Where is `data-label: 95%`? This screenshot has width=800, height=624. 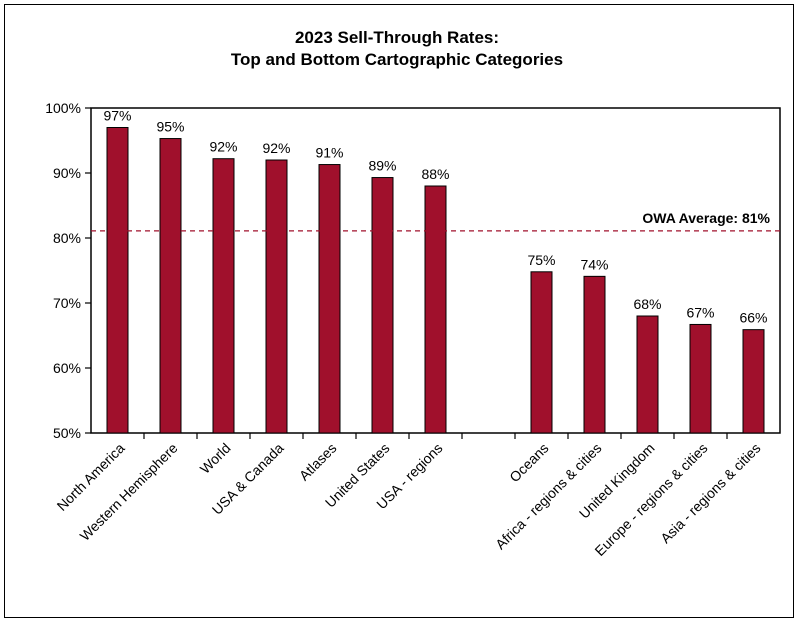 data-label: 95% is located at coordinates (170, 127).